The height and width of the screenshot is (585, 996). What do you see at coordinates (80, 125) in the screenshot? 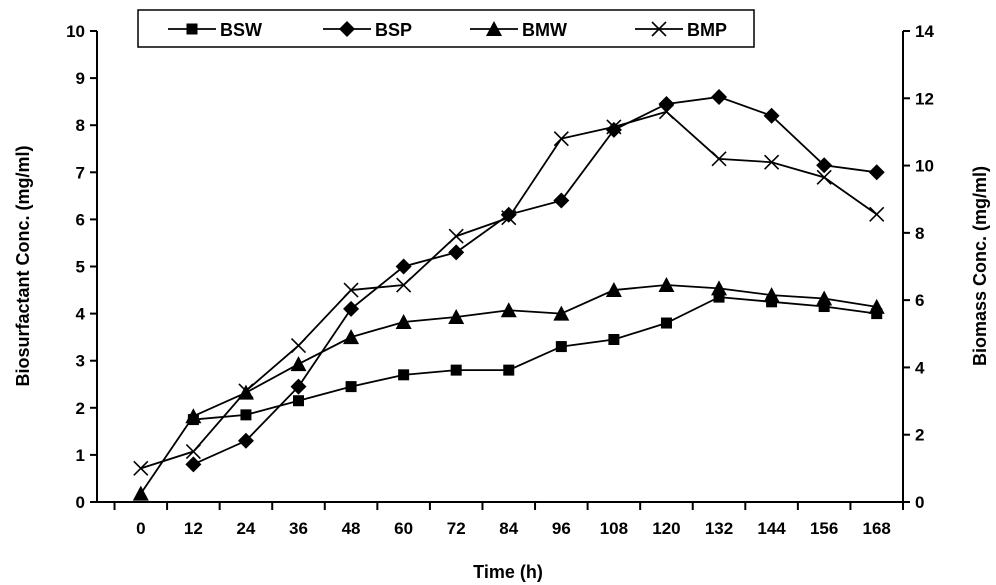
I see `y-tick-label: 8` at bounding box center [80, 125].